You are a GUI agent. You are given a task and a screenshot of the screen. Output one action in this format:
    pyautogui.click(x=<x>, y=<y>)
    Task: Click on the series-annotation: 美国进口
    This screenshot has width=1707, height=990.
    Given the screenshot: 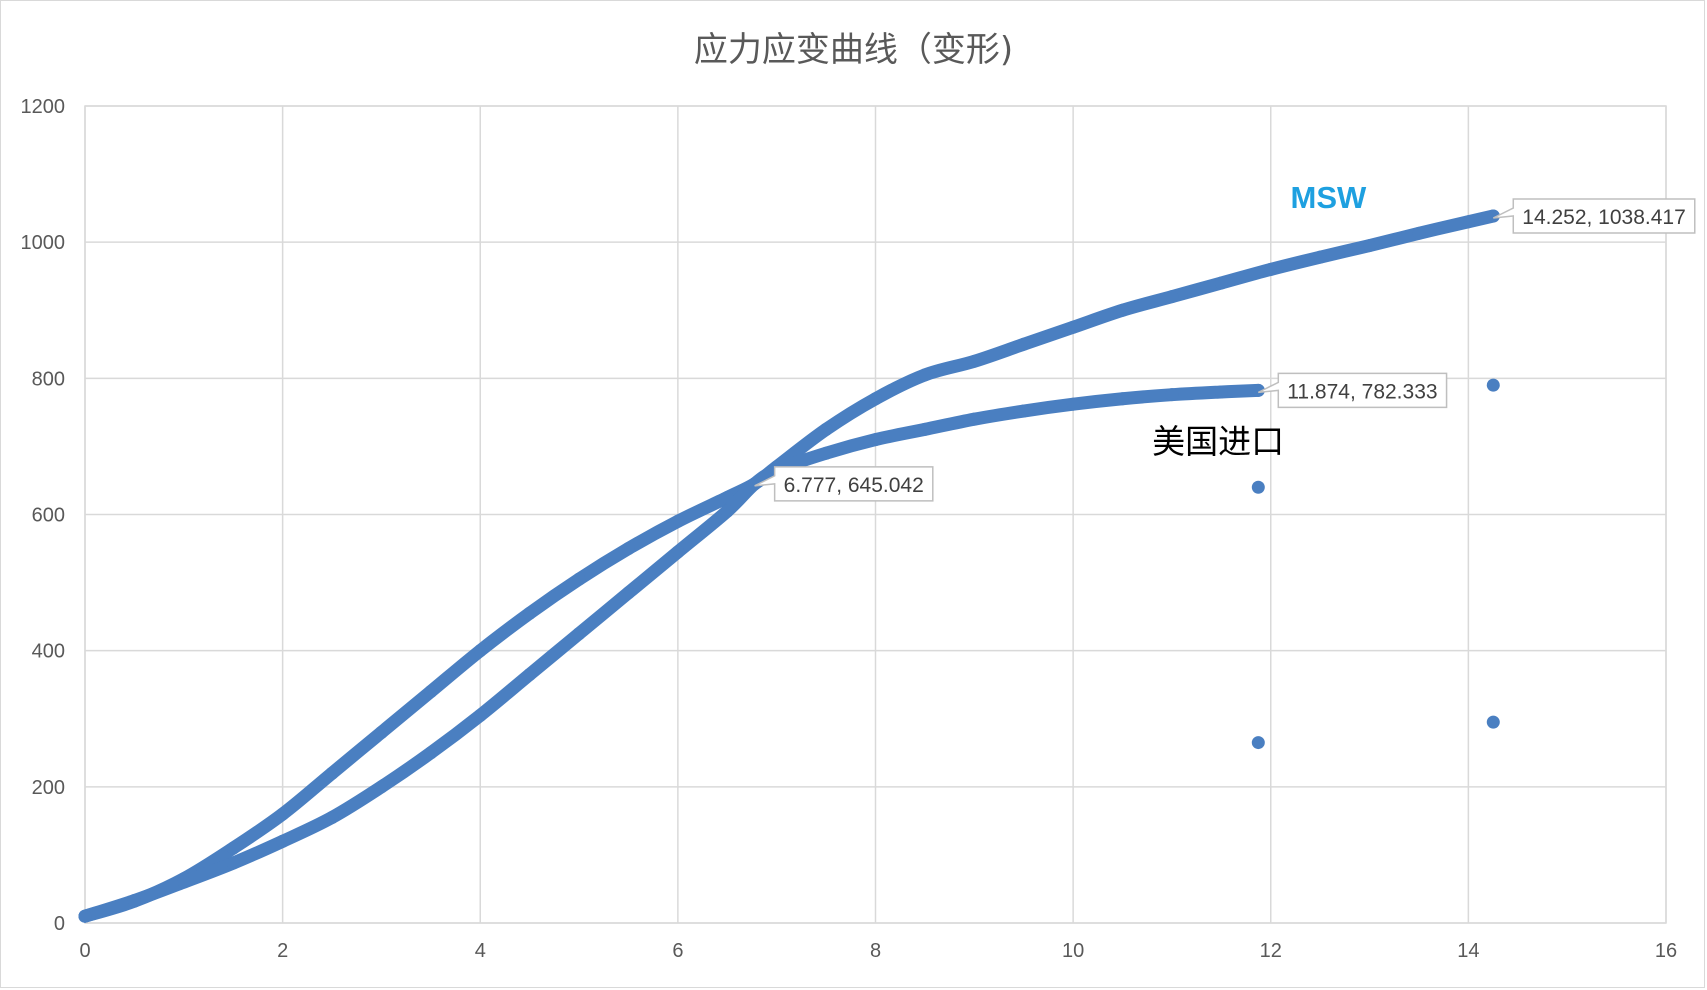 What is the action you would take?
    pyautogui.click(x=1218, y=441)
    